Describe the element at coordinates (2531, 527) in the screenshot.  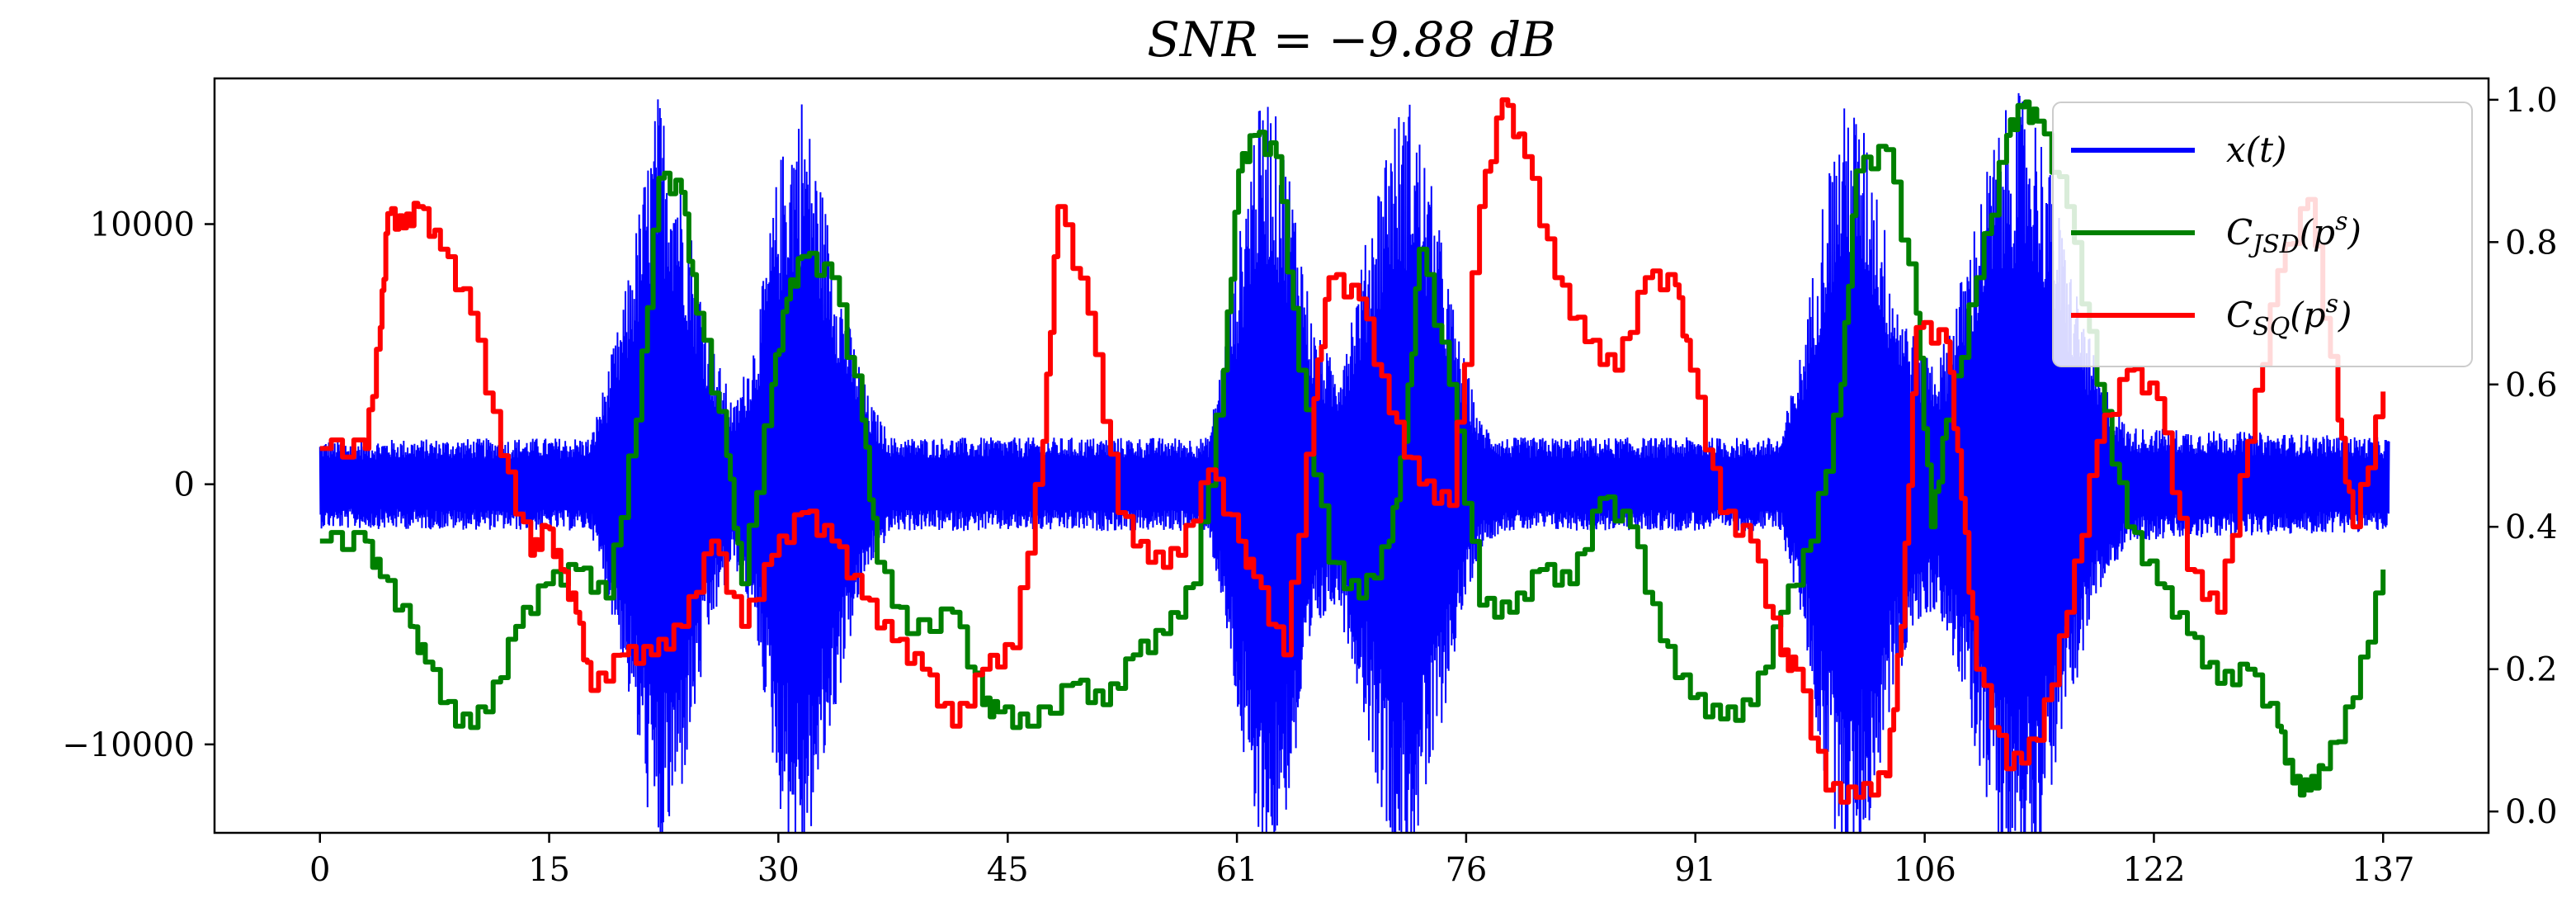
I see `y-right-tick-label: 0.4` at that location.